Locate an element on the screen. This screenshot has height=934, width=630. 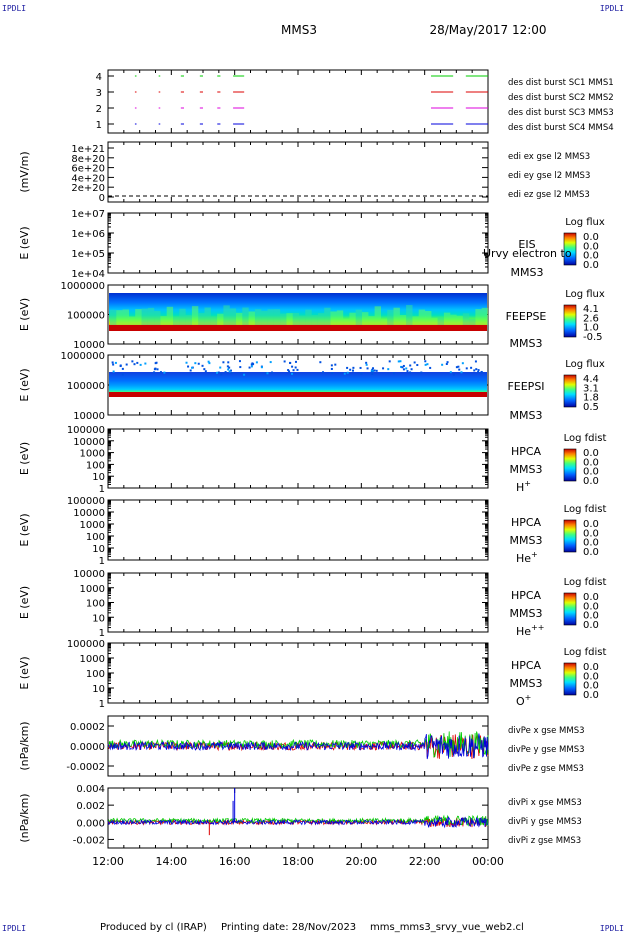
hpca_he2-frame is located at coordinates (298, 602).